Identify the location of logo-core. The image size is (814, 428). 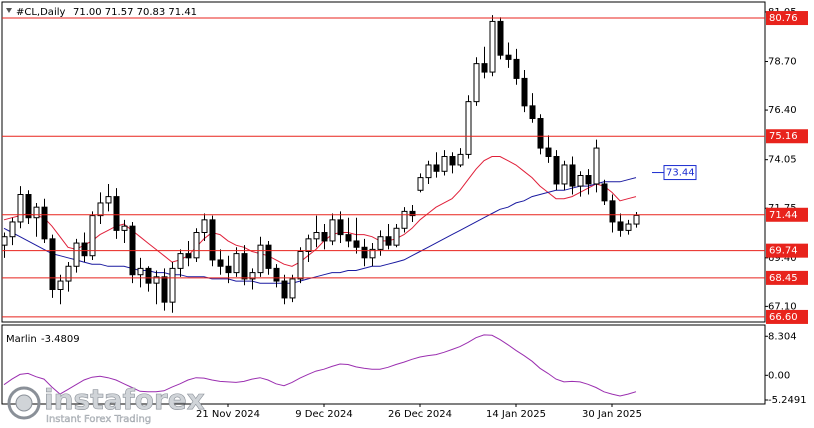
(24, 403).